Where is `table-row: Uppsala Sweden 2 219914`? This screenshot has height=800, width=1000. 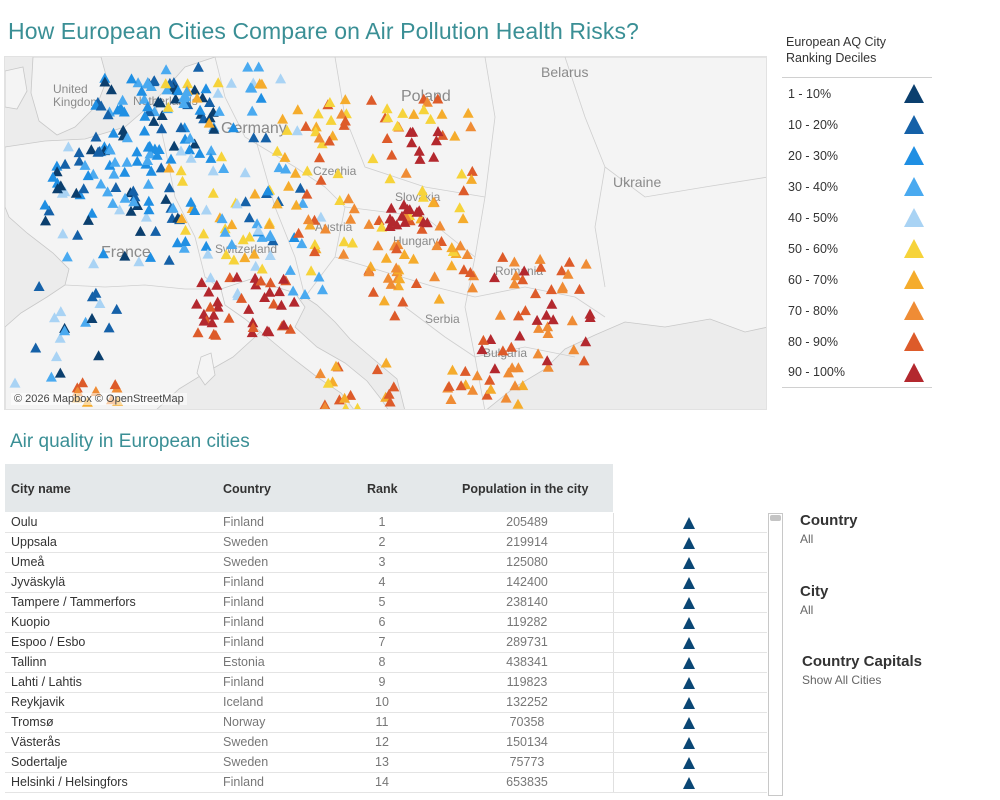
table-row: Uppsala Sweden 2 219914 is located at coordinates (386, 543).